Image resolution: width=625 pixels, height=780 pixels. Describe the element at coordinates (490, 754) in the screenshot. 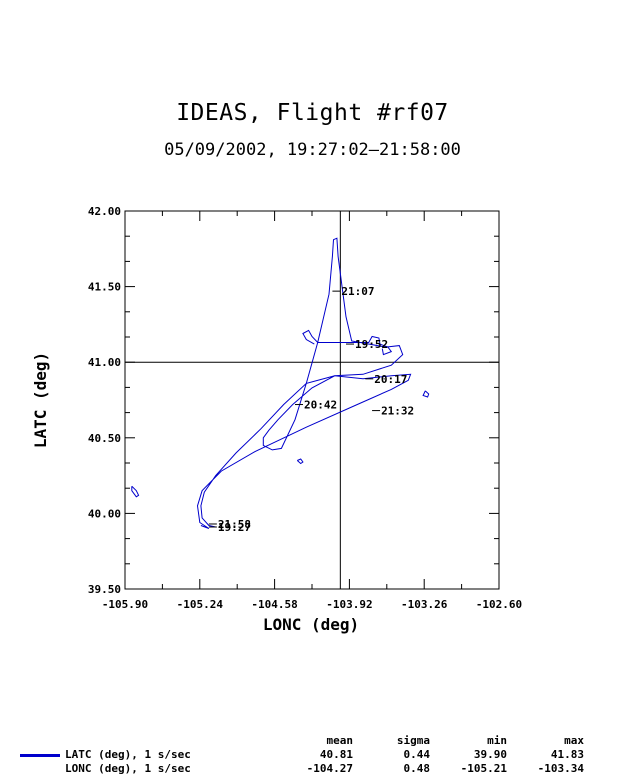

I see `stats-row-min: 39.90` at that location.